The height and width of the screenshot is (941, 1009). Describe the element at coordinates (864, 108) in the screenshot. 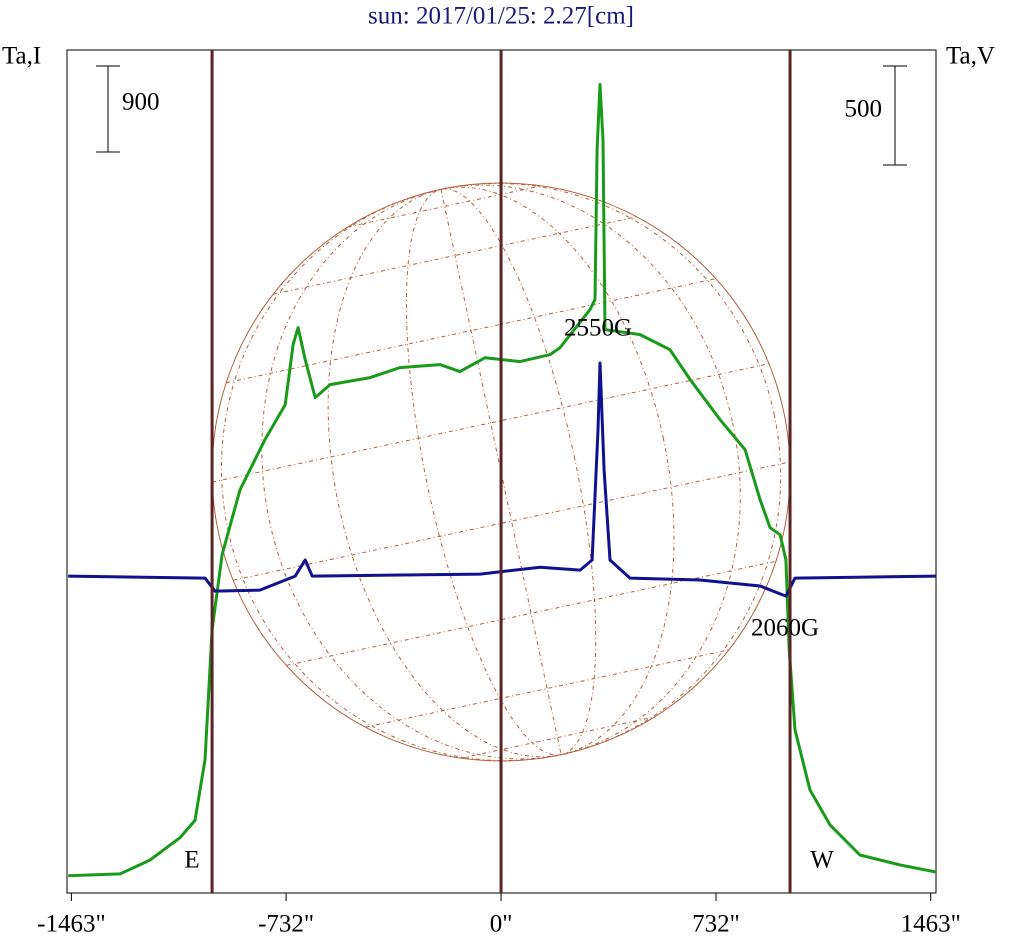

I see `scale-bar-label: 500` at that location.